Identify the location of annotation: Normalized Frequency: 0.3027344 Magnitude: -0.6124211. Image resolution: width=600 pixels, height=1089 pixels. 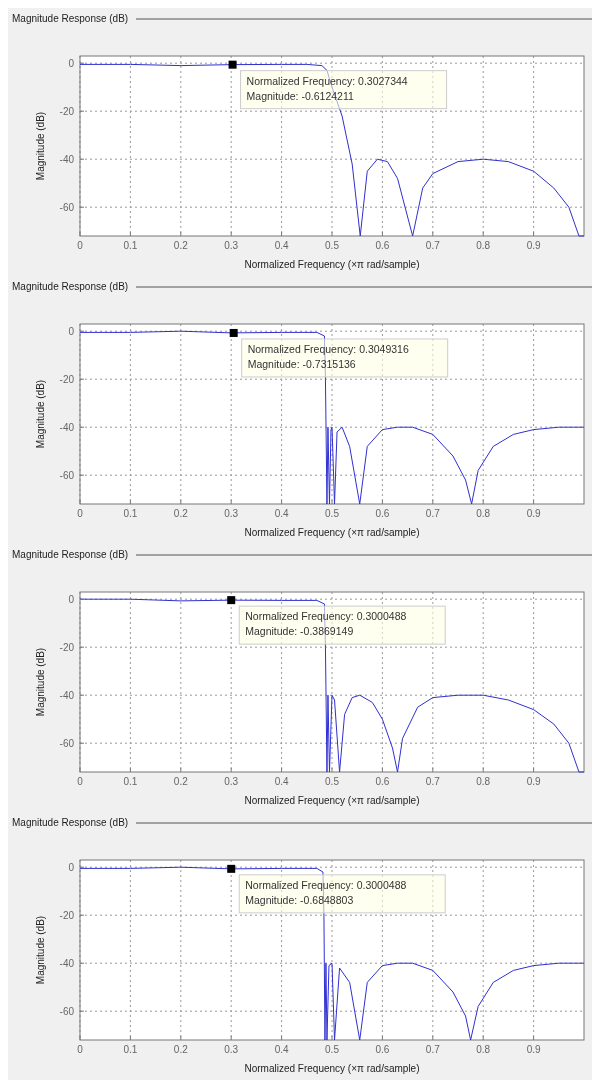
(327, 88).